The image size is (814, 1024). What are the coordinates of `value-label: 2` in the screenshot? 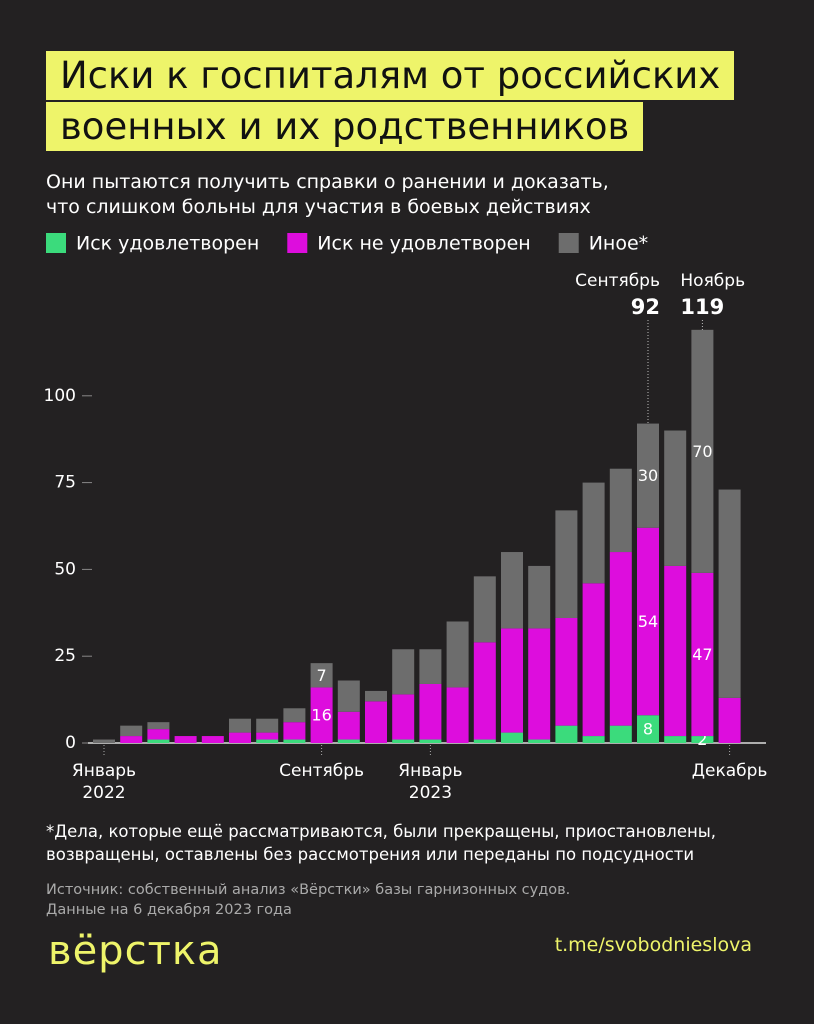 It's located at (702, 739).